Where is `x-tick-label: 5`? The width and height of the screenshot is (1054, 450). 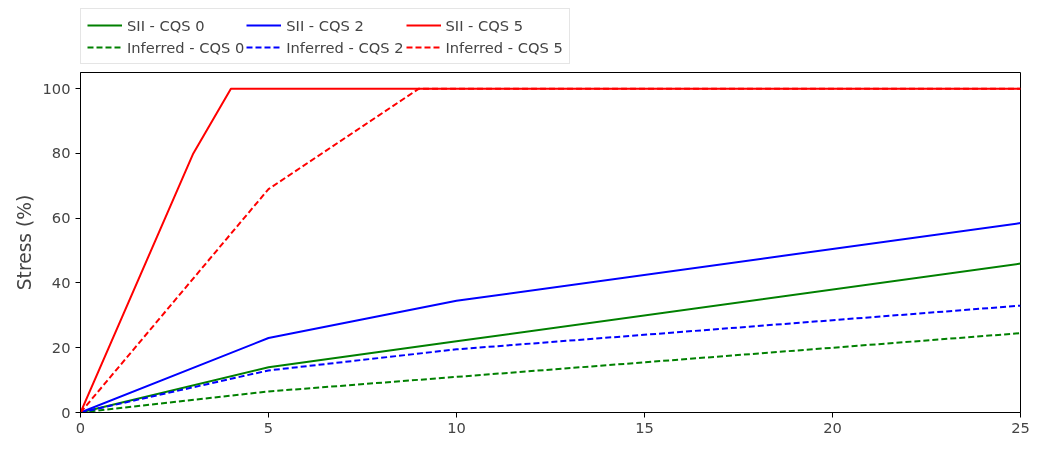
x-tick-label: 5 is located at coordinates (268, 427).